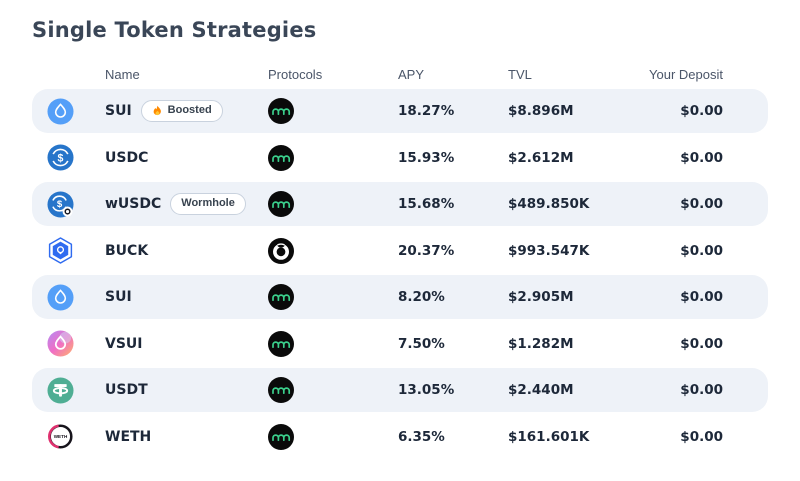 Image resolution: width=800 pixels, height=481 pixels. Describe the element at coordinates (541, 157) in the screenshot. I see `tvl-value: $2.612M` at that location.